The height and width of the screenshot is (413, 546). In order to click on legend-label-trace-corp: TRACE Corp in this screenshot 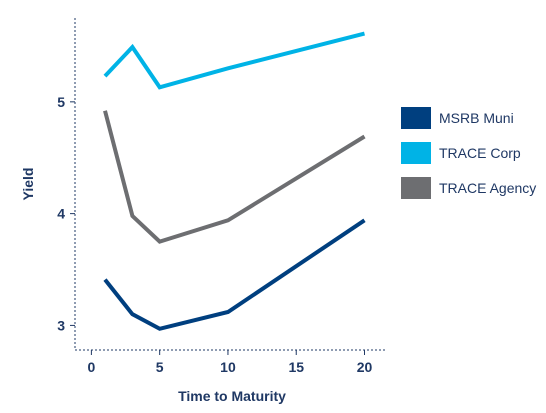, I will do `click(480, 153)`.